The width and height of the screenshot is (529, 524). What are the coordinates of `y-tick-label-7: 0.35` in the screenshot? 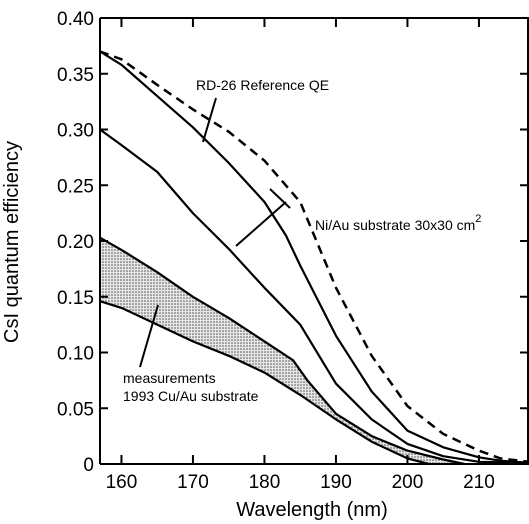 It's located at (75, 75).